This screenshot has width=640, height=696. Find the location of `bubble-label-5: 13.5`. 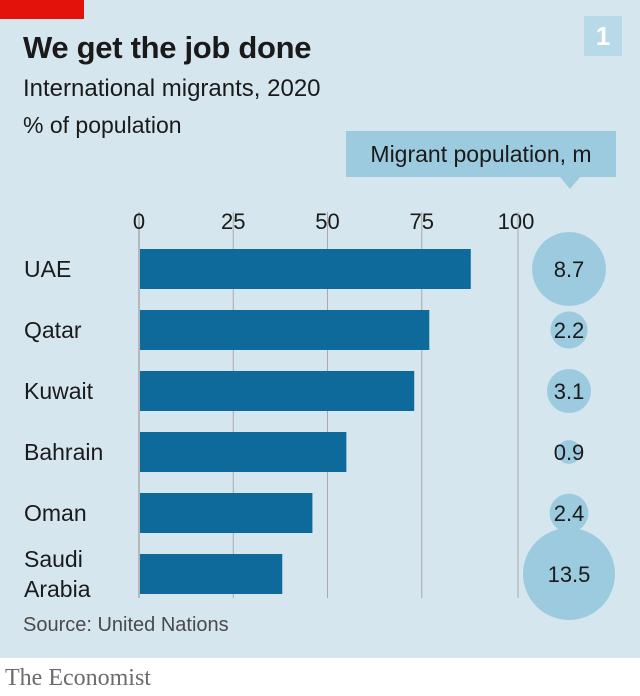

bubble-label-5: 13.5 is located at coordinates (569, 574).